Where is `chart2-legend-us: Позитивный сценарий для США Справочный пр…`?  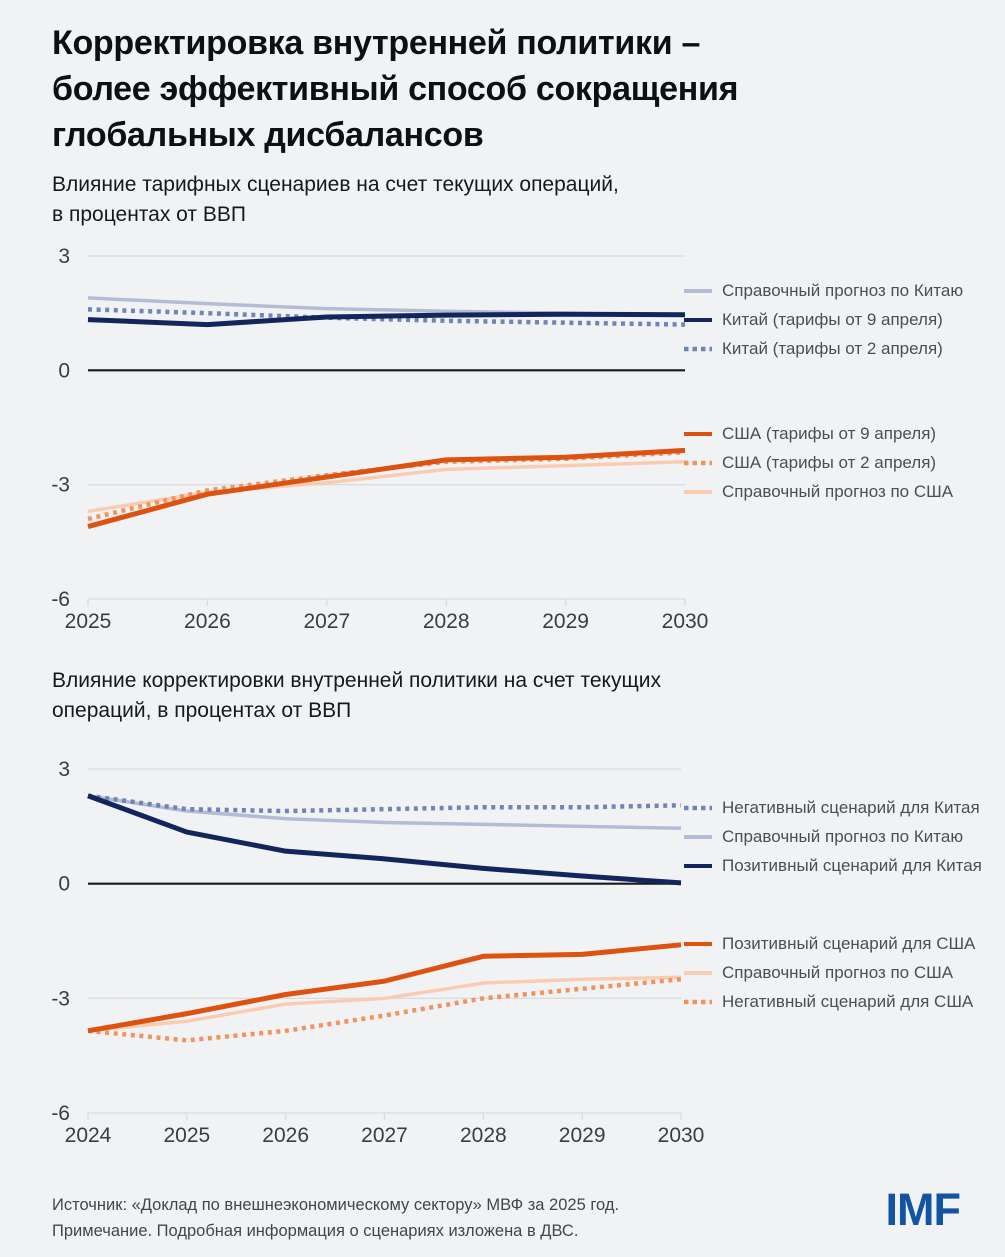 chart2-legend-us: Позитивный сценарий для США Справочный пр… is located at coordinates (829, 972).